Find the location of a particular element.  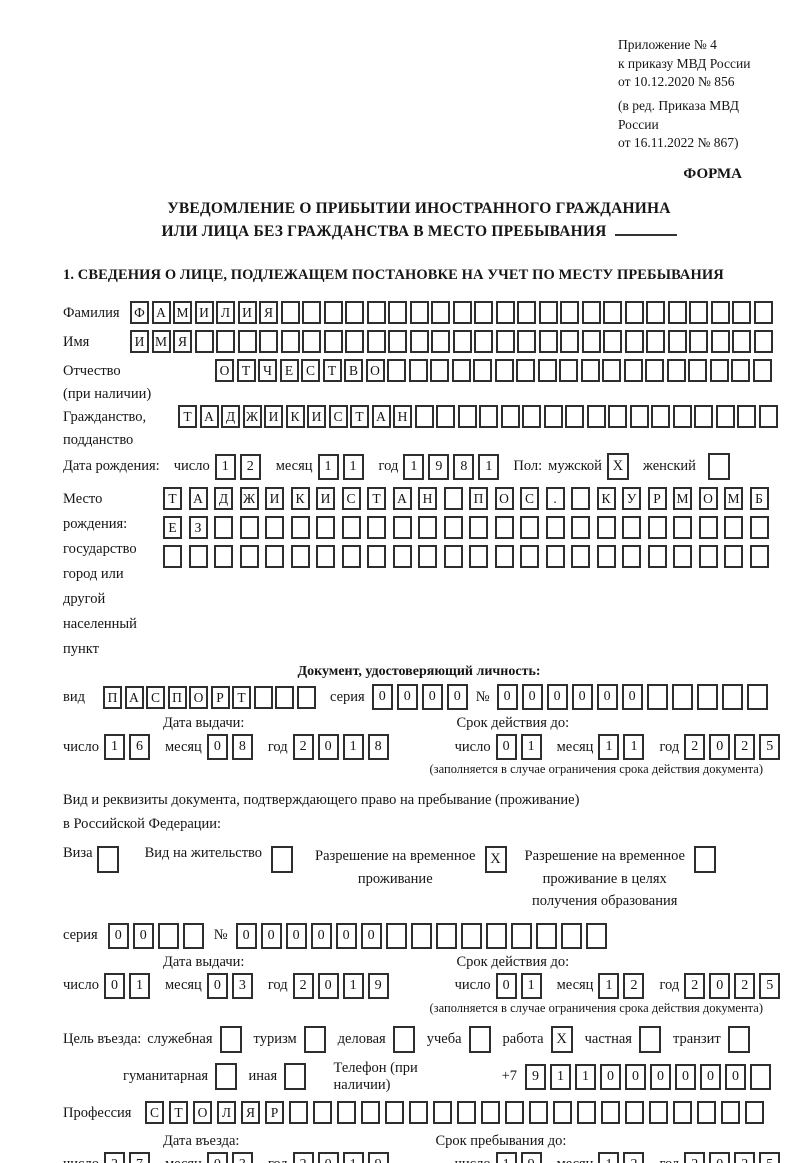

char-box: Е is located at coordinates (172, 528).